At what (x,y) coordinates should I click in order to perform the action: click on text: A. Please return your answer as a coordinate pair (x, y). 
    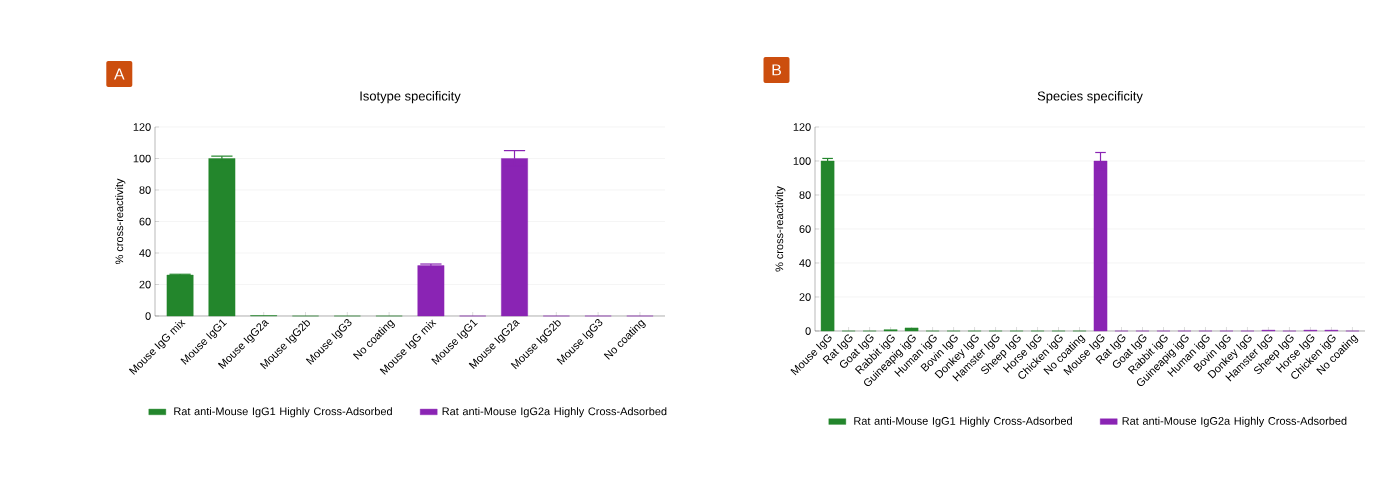
    Looking at the image, I should click on (119, 74).